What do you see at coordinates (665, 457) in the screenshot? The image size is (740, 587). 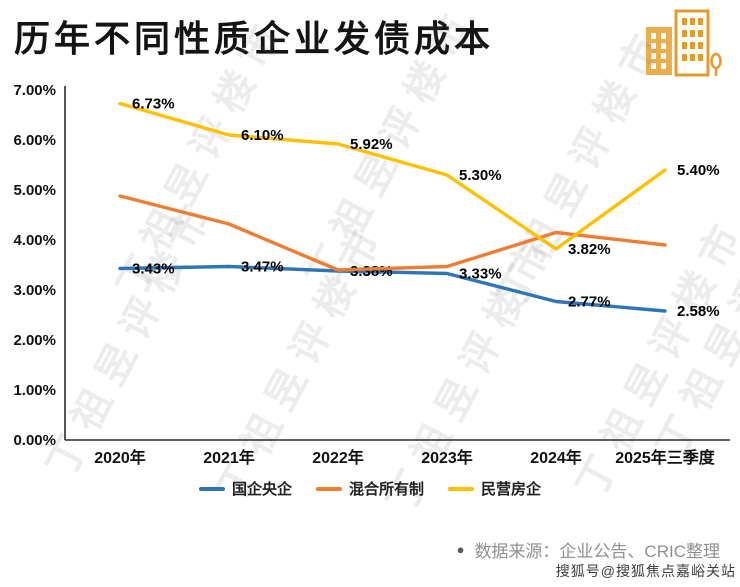 I see `x-axis-tick-label: 2025年三季度` at bounding box center [665, 457].